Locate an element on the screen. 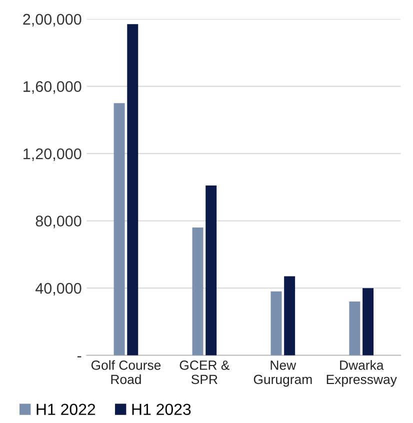  legend-label: H1 2022 is located at coordinates (66, 410).